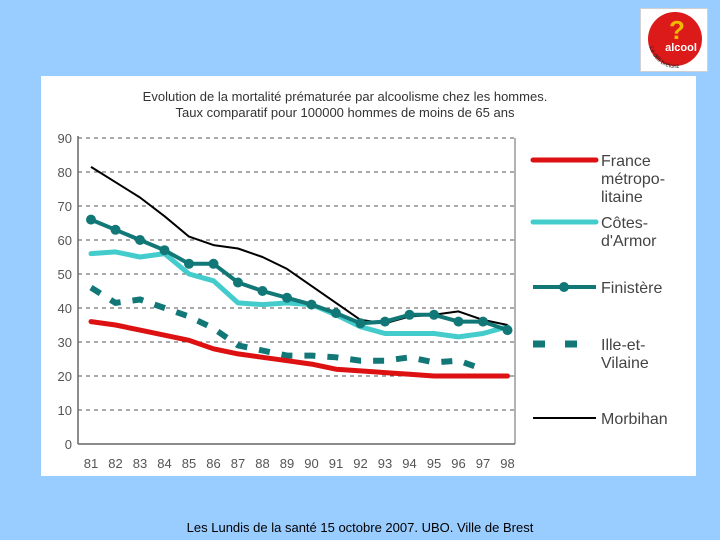 This screenshot has width=720, height=540. Describe the element at coordinates (385, 463) in the screenshot. I see `x-tick-label: 93` at that location.